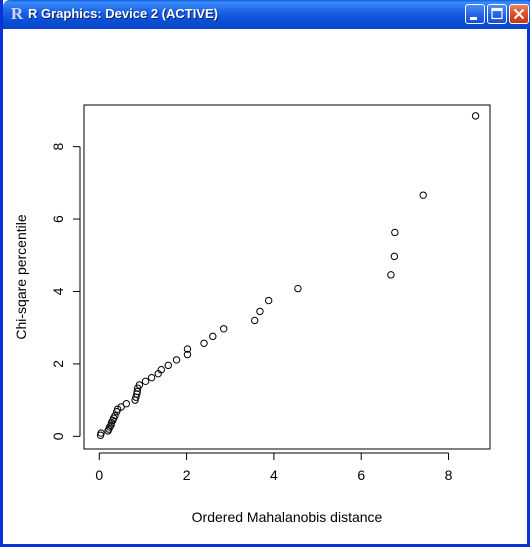 The width and height of the screenshot is (530, 549). Describe the element at coordinates (99, 475) in the screenshot. I see `x-tick-label: 0` at that location.